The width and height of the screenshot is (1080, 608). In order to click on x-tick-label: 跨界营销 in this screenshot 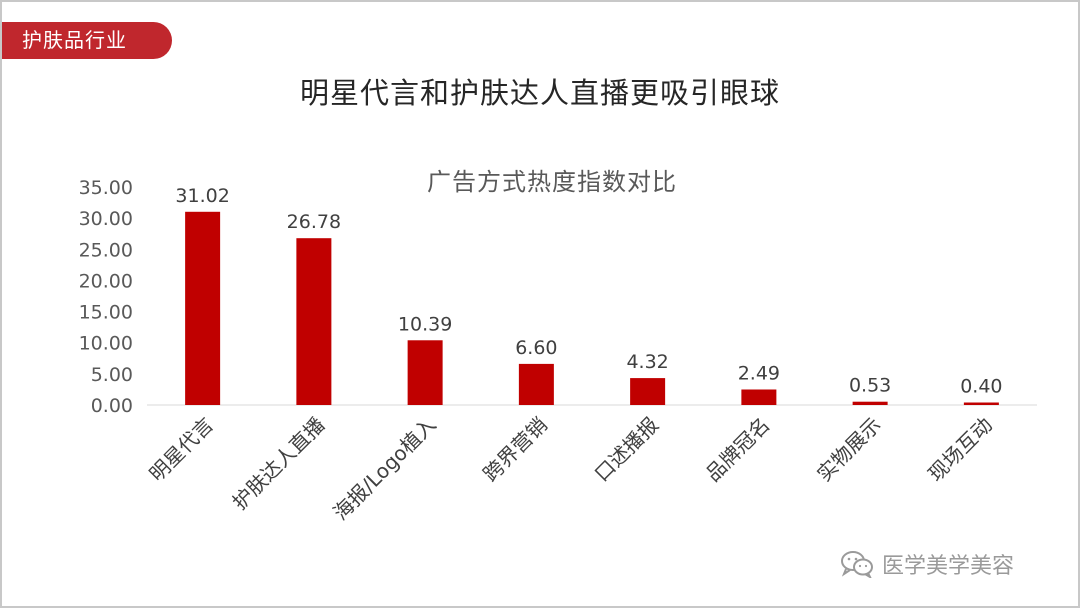, I will do `click(515, 450)`.